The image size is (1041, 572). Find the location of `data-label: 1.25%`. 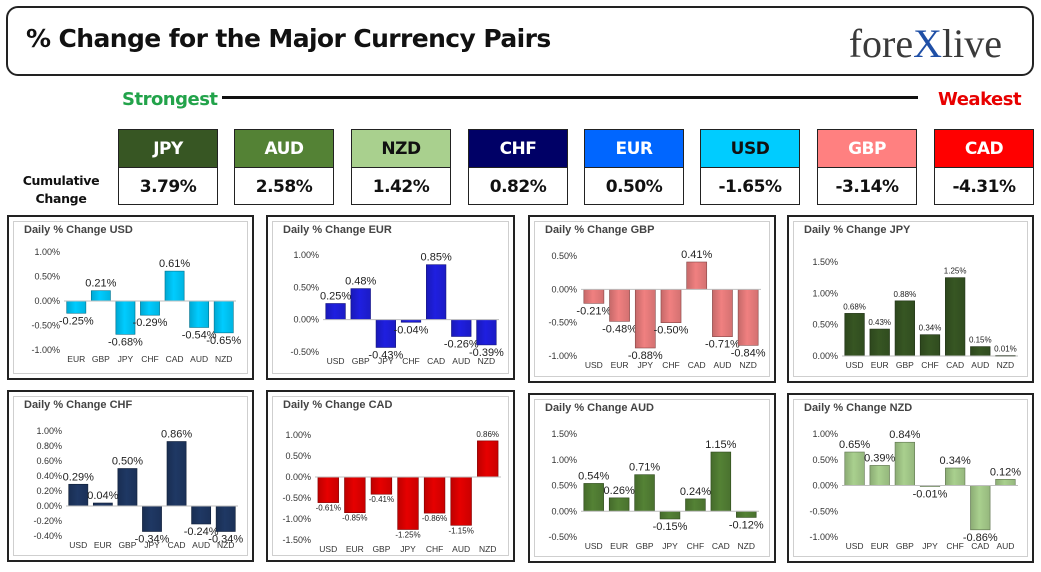

data-label: 1.25% is located at coordinates (955, 271).